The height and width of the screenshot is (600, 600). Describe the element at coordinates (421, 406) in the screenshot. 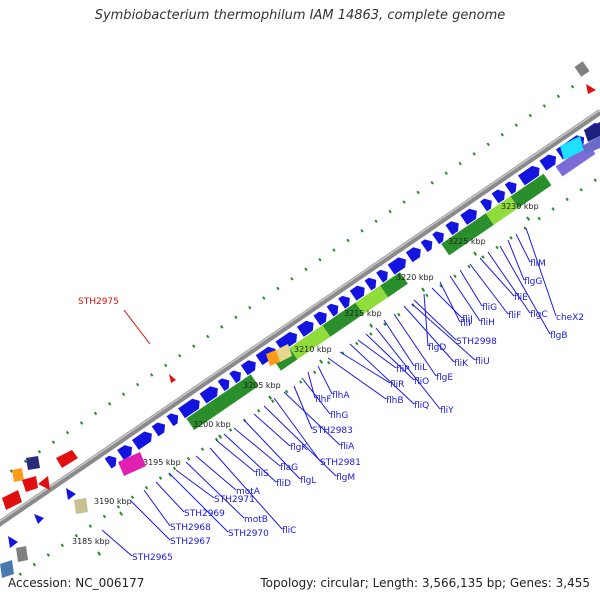

I see `gene-label: fliQ` at that location.